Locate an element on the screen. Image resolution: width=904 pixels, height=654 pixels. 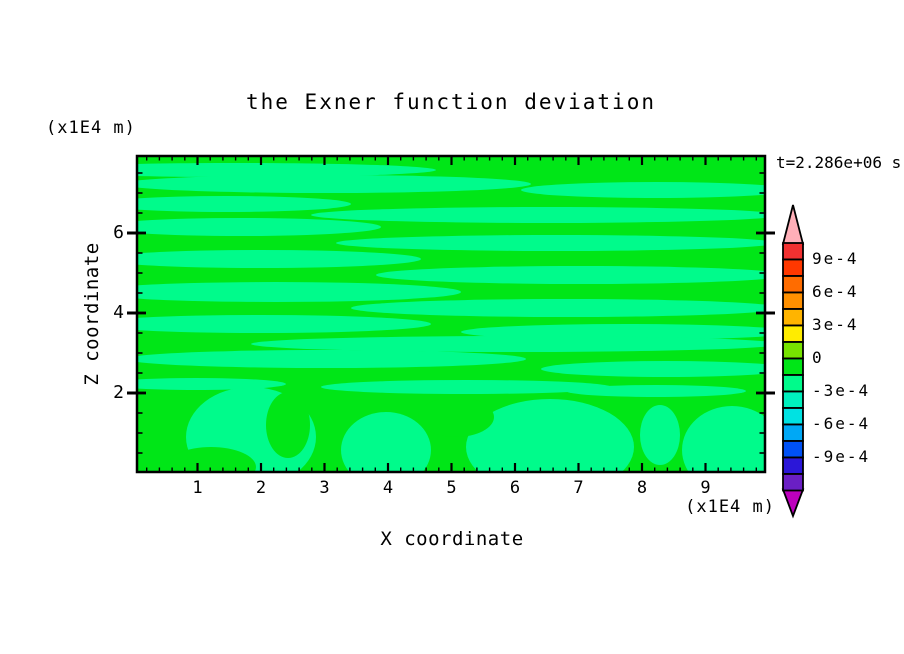
x-tick-label: 9 is located at coordinates (705, 488).